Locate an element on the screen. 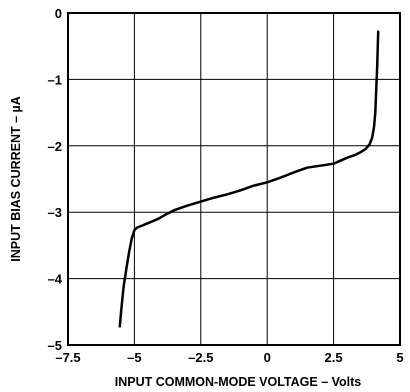  x-tick-label: 0 is located at coordinates (267, 357).